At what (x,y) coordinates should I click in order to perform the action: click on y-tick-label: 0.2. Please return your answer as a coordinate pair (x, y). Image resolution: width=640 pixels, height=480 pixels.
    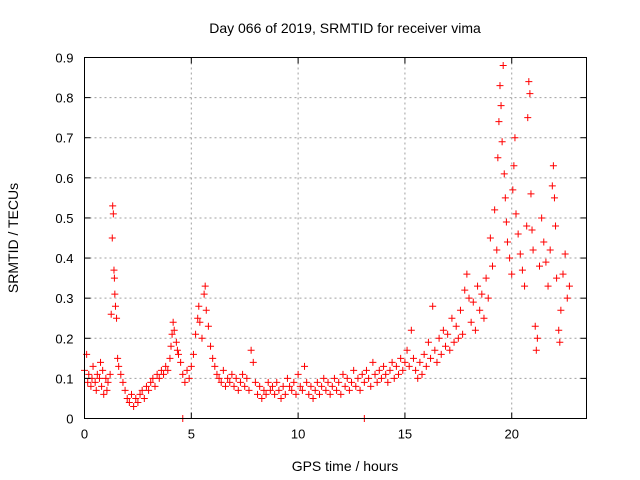
    Looking at the image, I should click on (64, 338).